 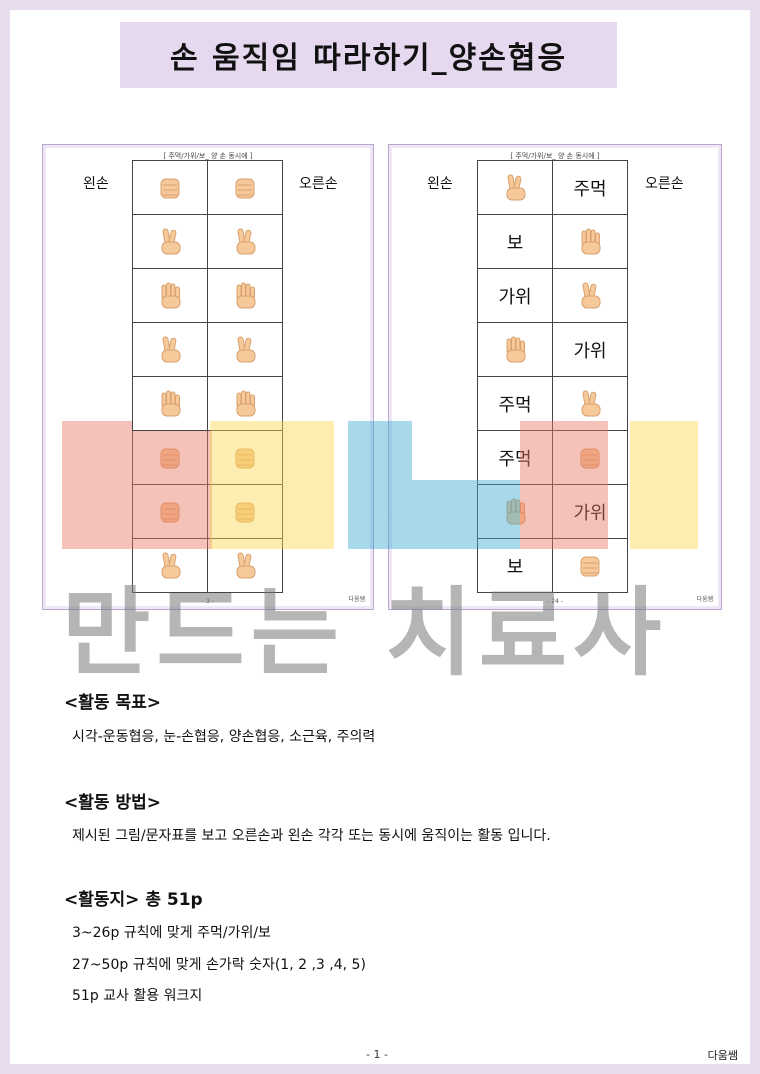 What do you see at coordinates (722, 1055) in the screenshot?
I see `author-name: 다움쌤` at bounding box center [722, 1055].